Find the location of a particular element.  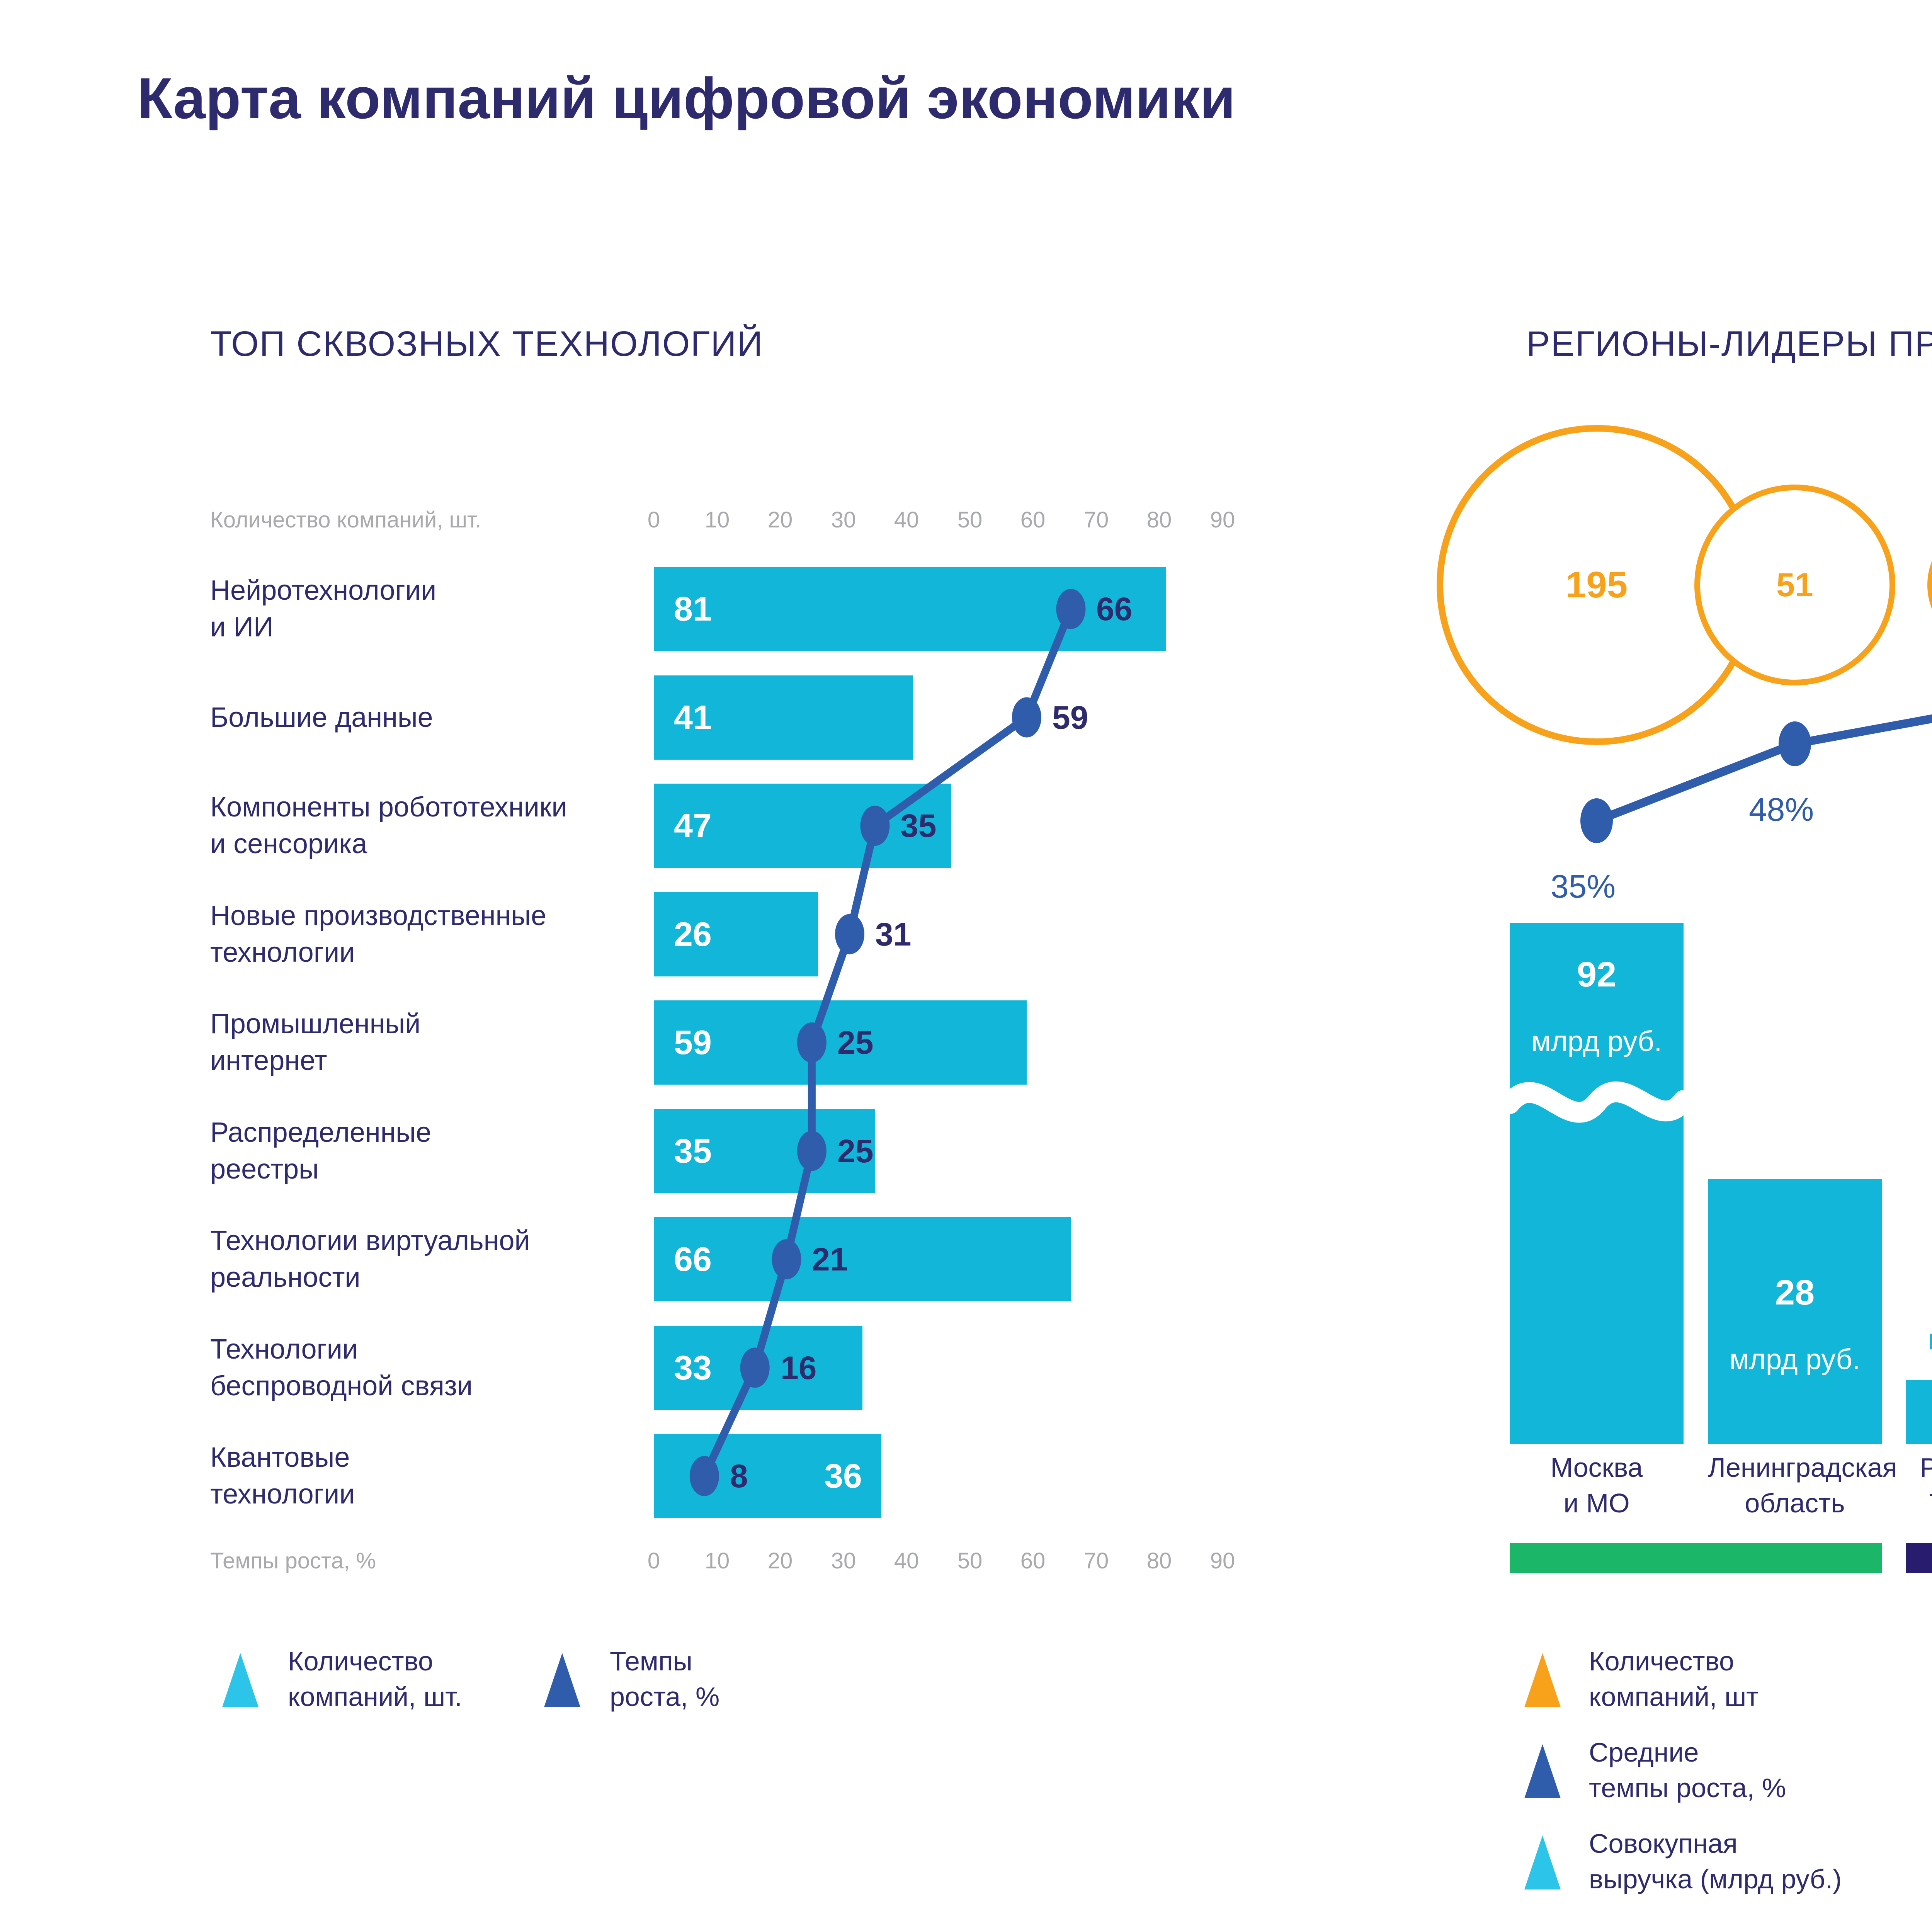

bar-value-label: 81 is located at coordinates (693, 609).